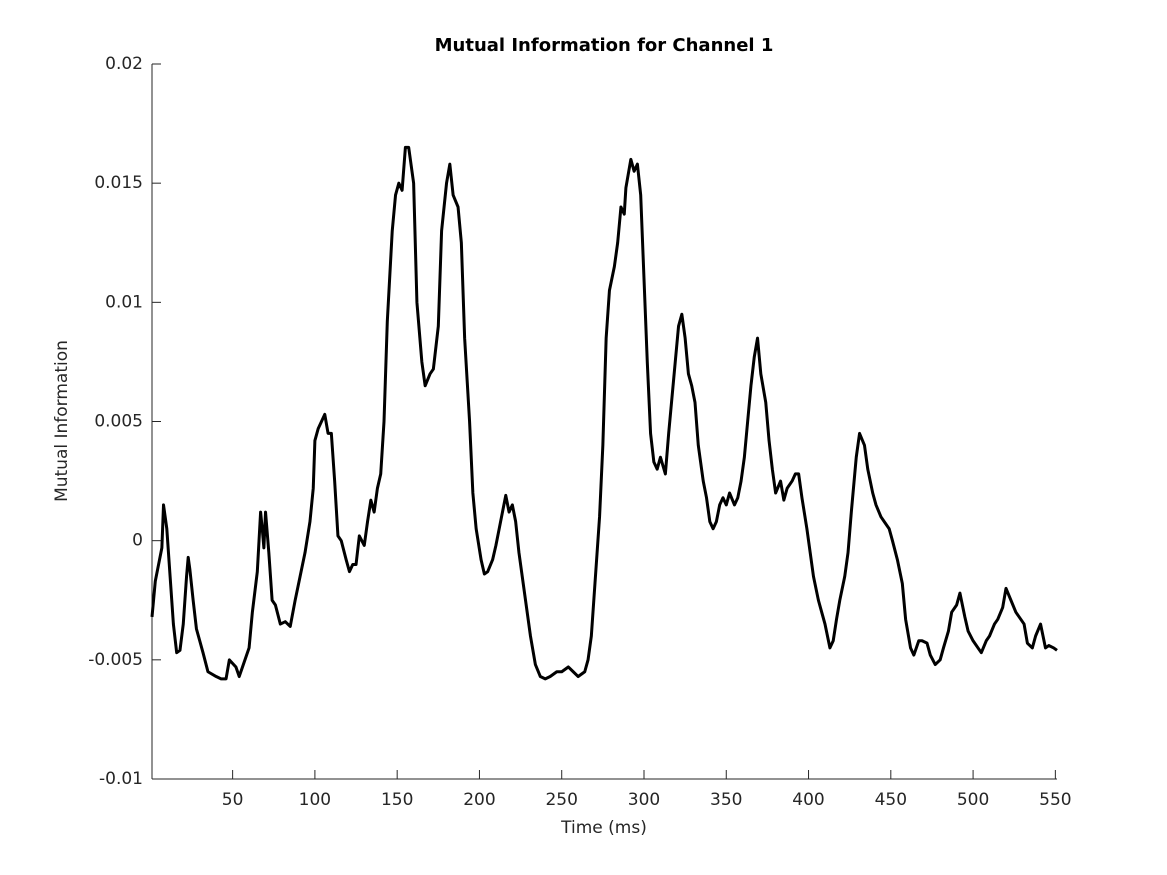 This screenshot has height=875, width=1167. I want to click on x-tick-label: 250, so click(561, 800).